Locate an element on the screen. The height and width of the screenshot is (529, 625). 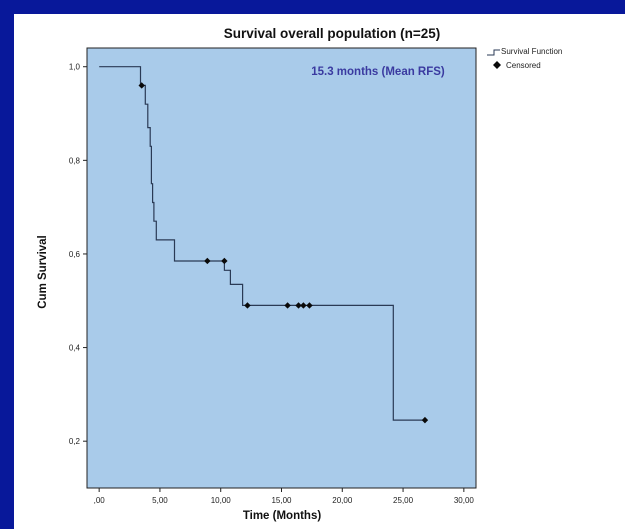
y-tick-label: 1,0 is located at coordinates (75, 67).